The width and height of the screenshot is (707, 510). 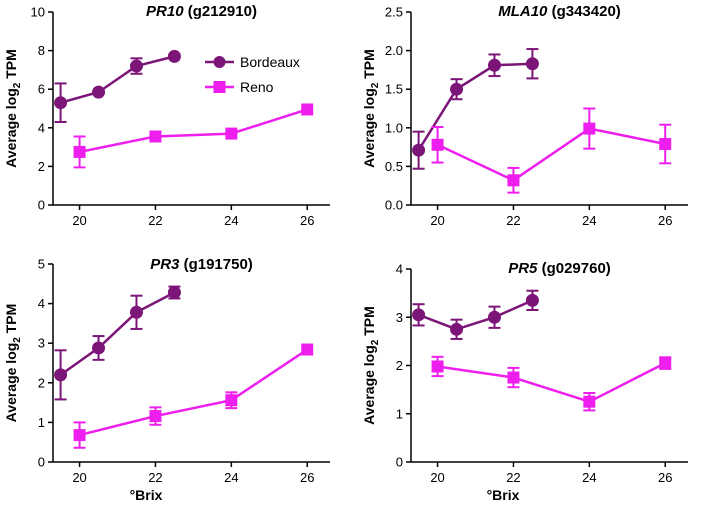 I want to click on y-tick-label: 0.0, so click(x=394, y=205).